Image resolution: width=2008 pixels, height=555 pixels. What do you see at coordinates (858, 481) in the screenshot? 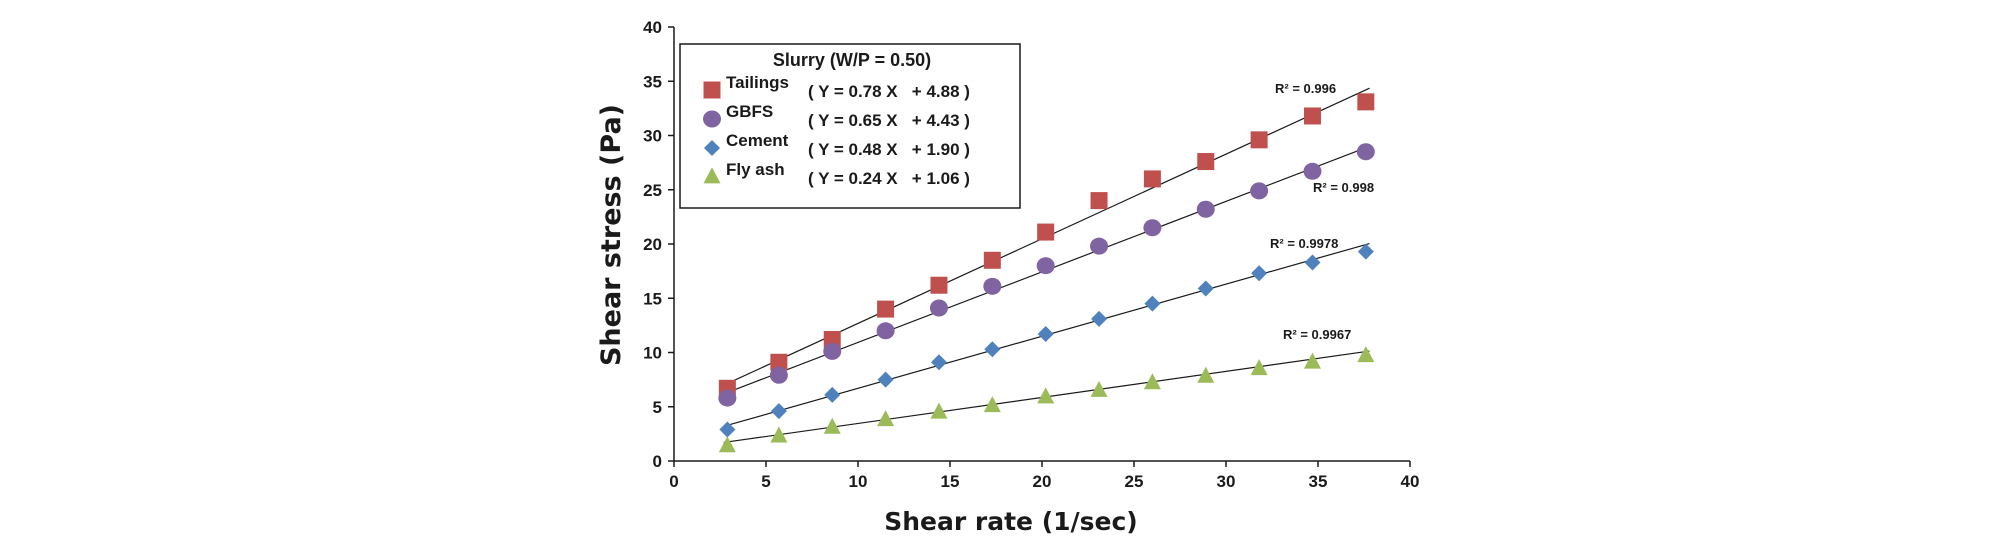
I see `x-tick-label: 10` at bounding box center [858, 481].